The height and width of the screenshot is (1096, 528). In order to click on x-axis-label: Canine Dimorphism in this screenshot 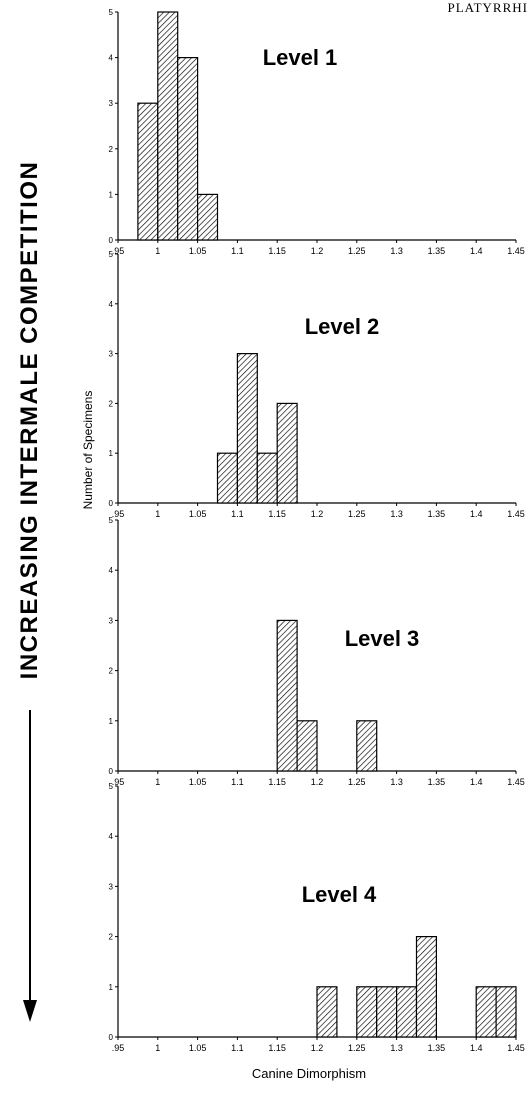, I will do `click(309, 1073)`.